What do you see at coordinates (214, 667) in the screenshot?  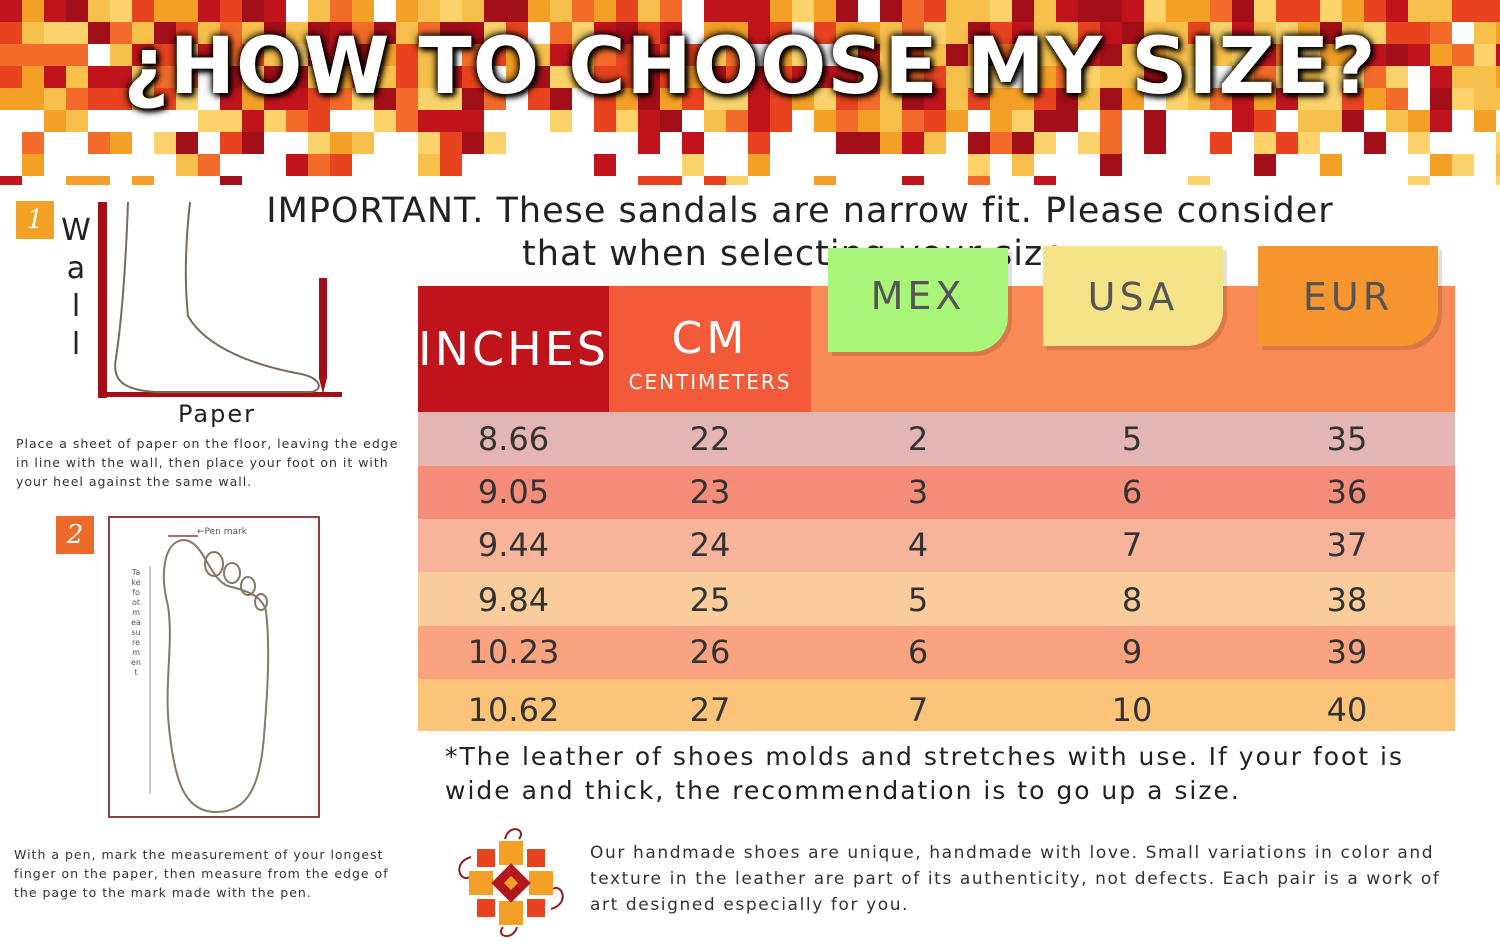 I see `measurement-sheet` at bounding box center [214, 667].